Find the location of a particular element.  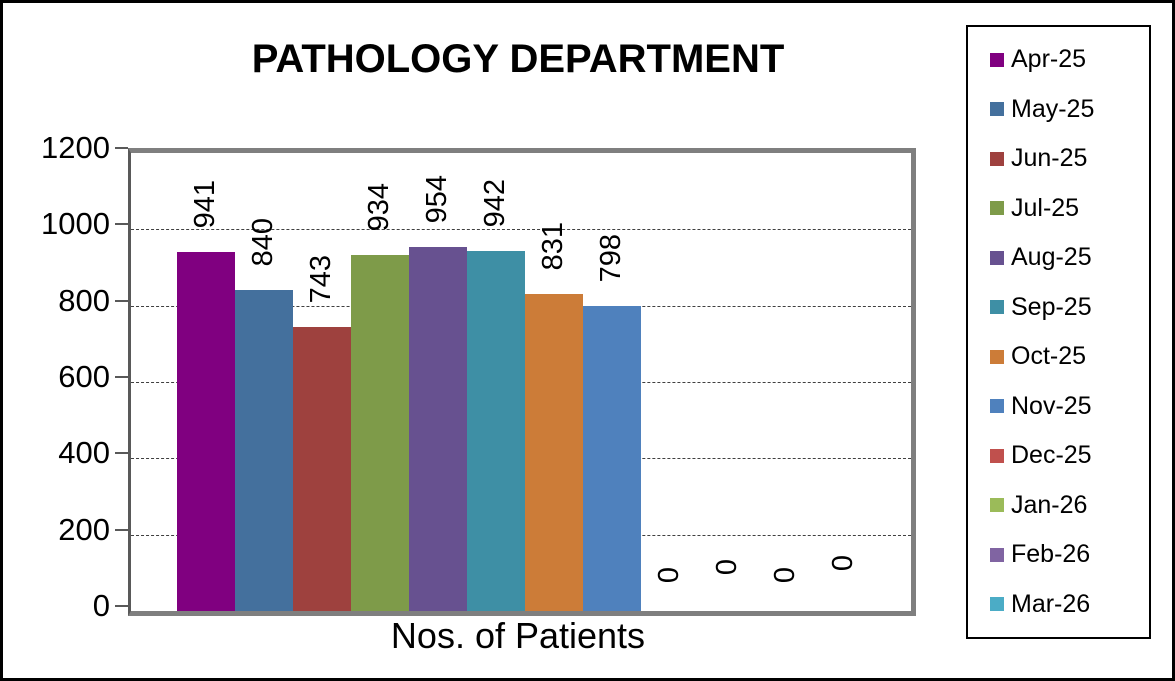

legend-item-dec-25: Dec-25 is located at coordinates (1067, 455).